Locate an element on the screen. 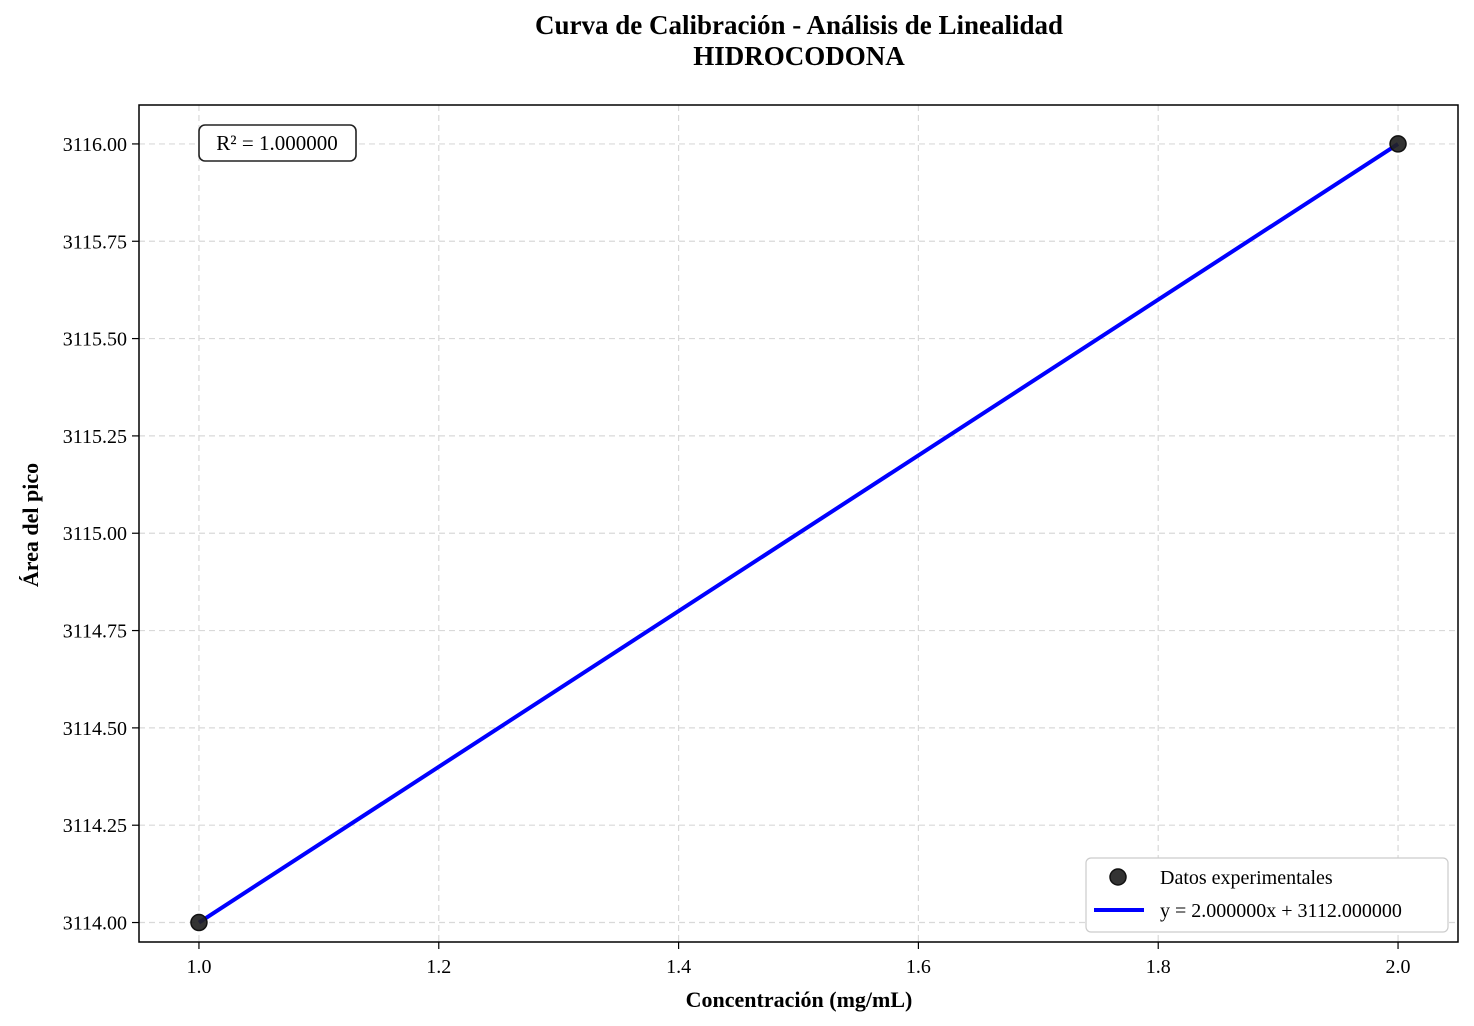 The width and height of the screenshot is (1474, 1026). r-squared-text: R² = 1.000000 is located at coordinates (276, 143).